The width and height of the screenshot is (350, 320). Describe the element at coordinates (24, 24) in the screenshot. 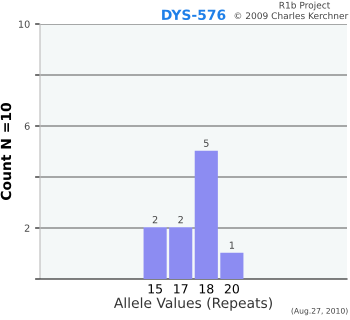

I see `y-tick-label: 10` at that location.